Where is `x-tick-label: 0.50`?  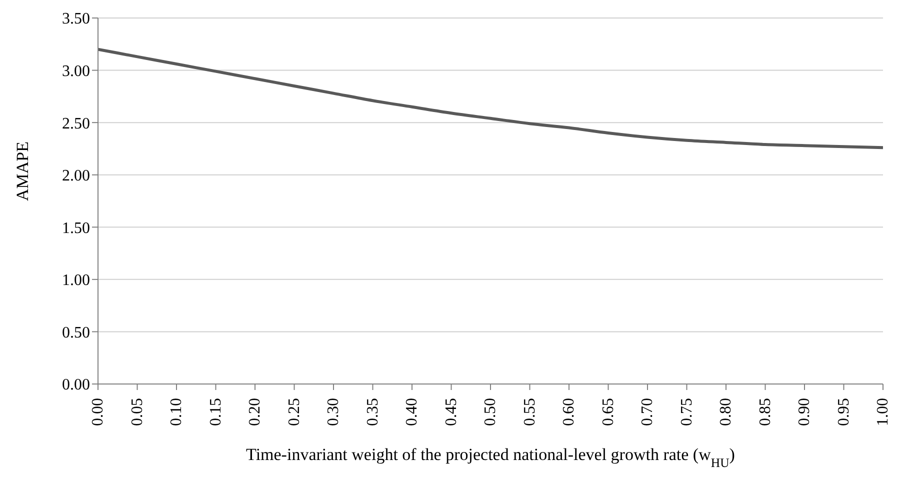 x-tick-label: 0.50 is located at coordinates (490, 412).